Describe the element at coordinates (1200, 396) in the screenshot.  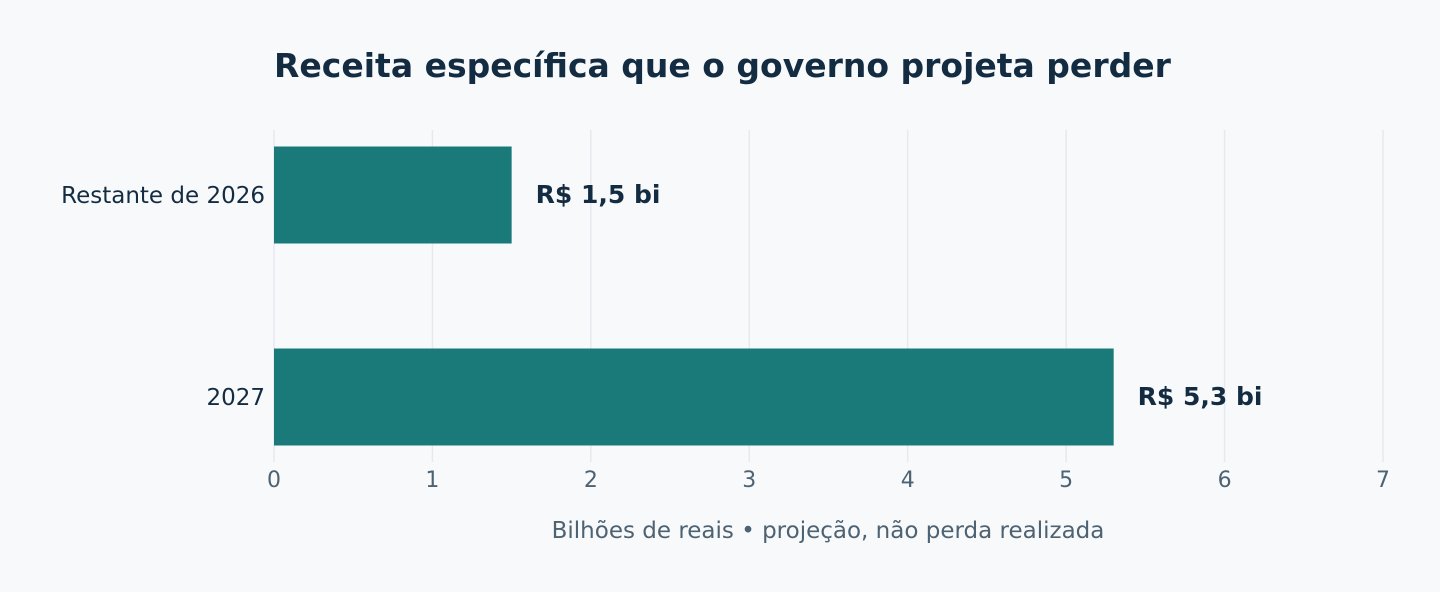
I see `data-label-1: R$ 5,3 bi` at that location.